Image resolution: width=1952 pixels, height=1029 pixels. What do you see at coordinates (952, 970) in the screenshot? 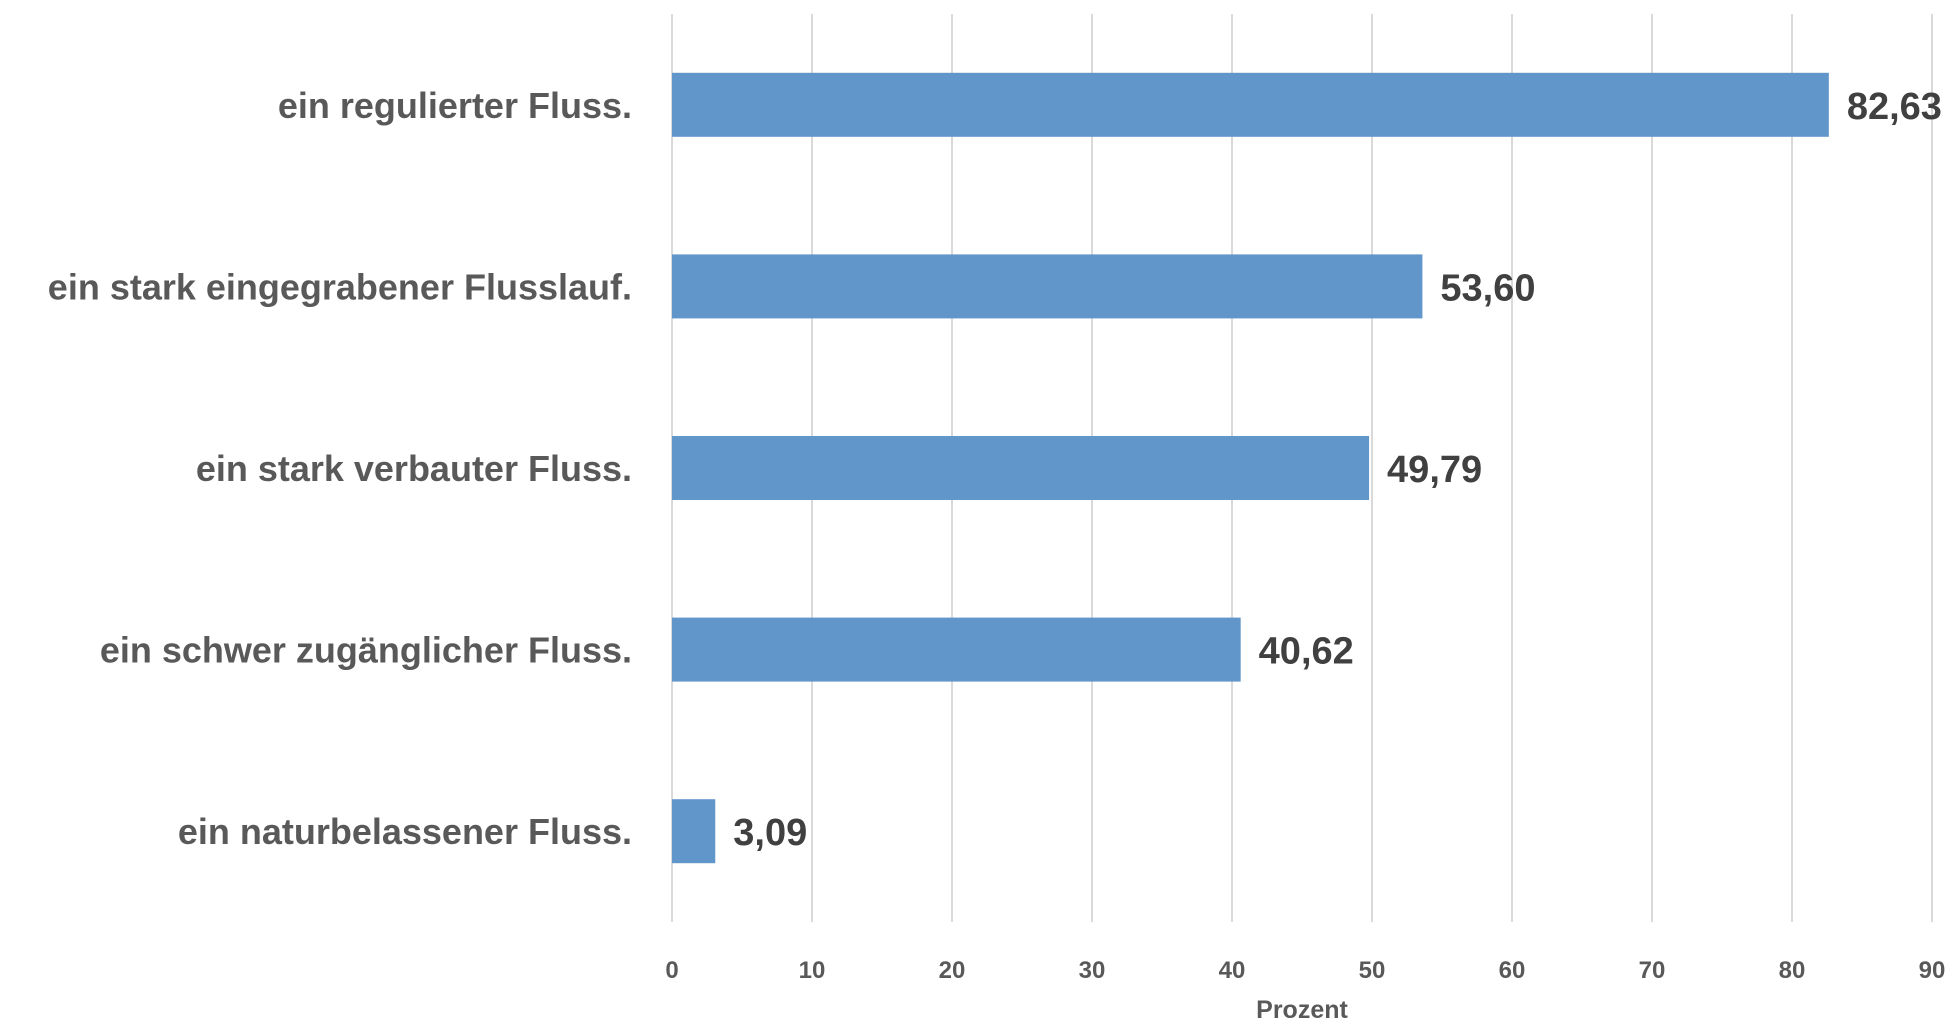
I see `x-tick-label: 20` at bounding box center [952, 970].